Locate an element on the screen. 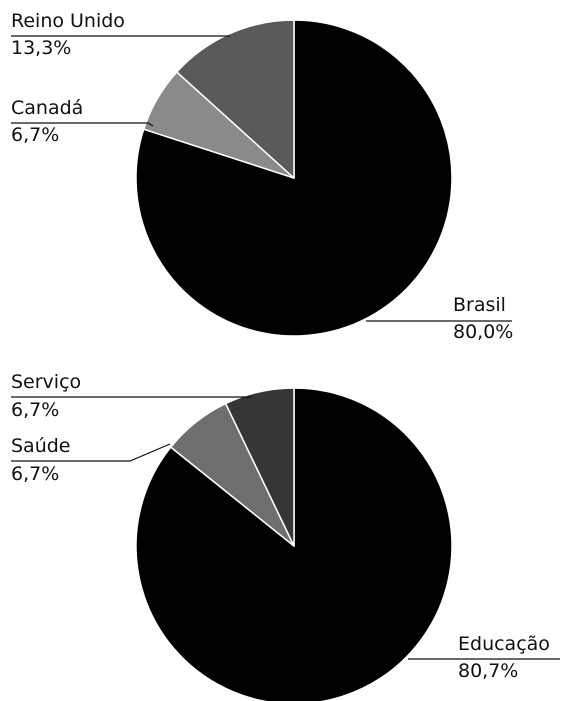  slice-value: 80,7% is located at coordinates (488, 671).